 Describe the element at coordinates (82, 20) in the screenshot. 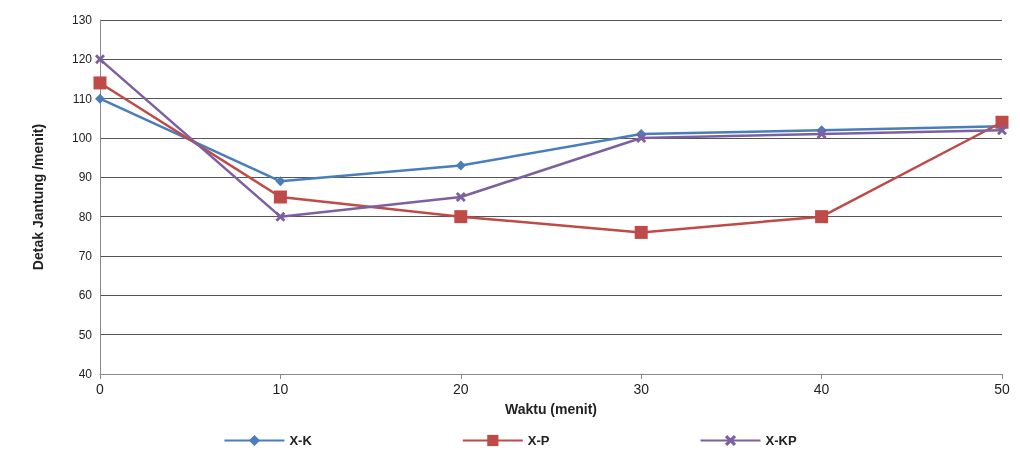

I see `y-tick-label: 130` at that location.